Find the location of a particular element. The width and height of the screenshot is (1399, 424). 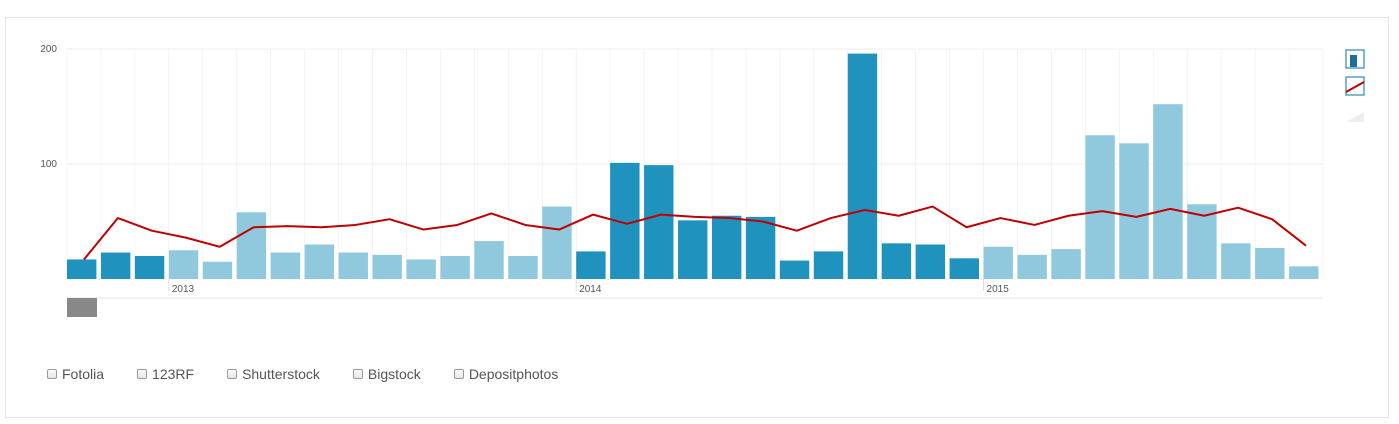

legend-label: 123RF is located at coordinates (173, 374).